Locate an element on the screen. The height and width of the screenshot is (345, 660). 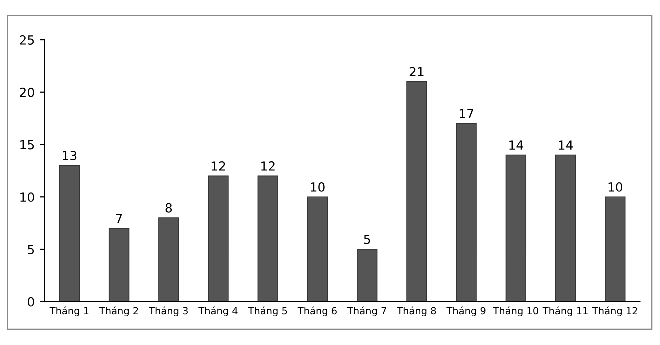
x-tick-label: Tháng 1 is located at coordinates (69, 311).